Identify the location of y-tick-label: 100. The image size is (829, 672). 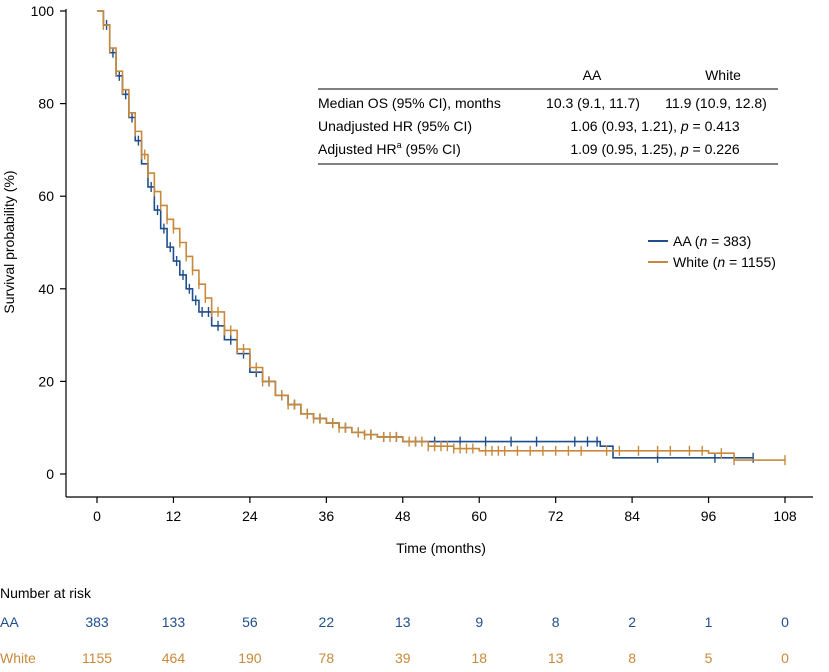
(43, 11).